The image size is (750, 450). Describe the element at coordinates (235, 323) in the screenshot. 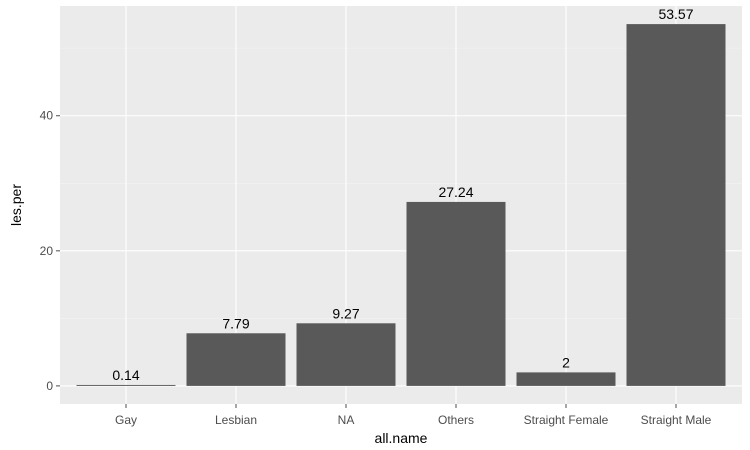

I see `data-label: 7.79` at that location.